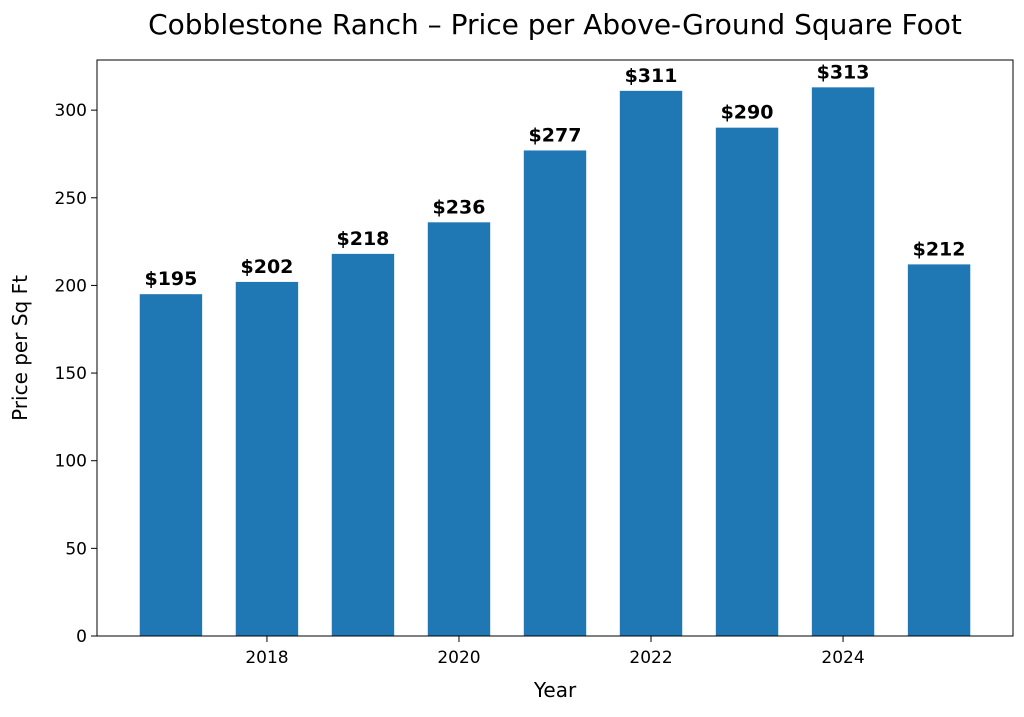 The image size is (1024, 717). I want to click on data-label-2023: $290, so click(747, 113).